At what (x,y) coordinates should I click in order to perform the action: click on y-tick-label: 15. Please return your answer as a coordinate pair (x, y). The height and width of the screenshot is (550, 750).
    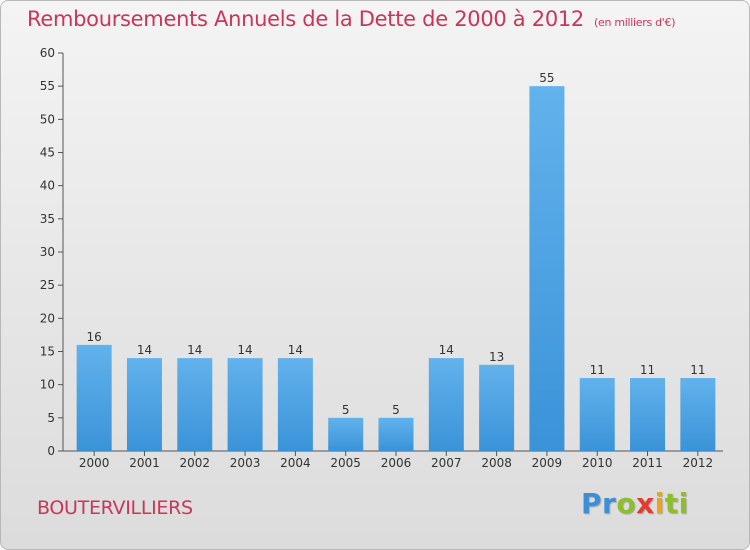
    Looking at the image, I should click on (47, 352).